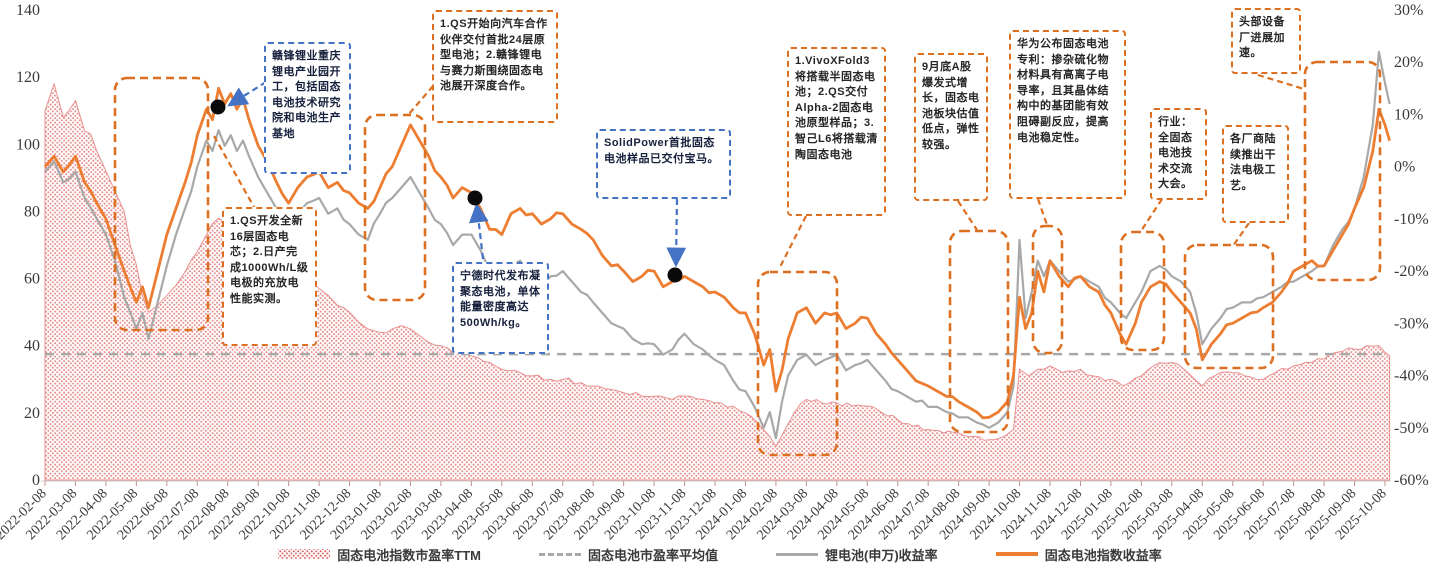 The height and width of the screenshot is (571, 1440). I want to click on left-axis-label: 60, so click(32, 279).